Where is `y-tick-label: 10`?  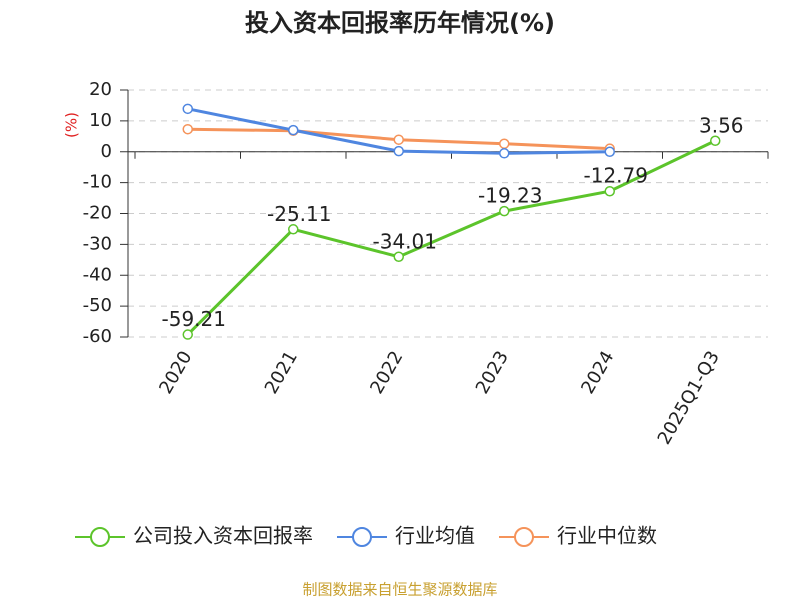
y-tick-label: 10 is located at coordinates (100, 120).